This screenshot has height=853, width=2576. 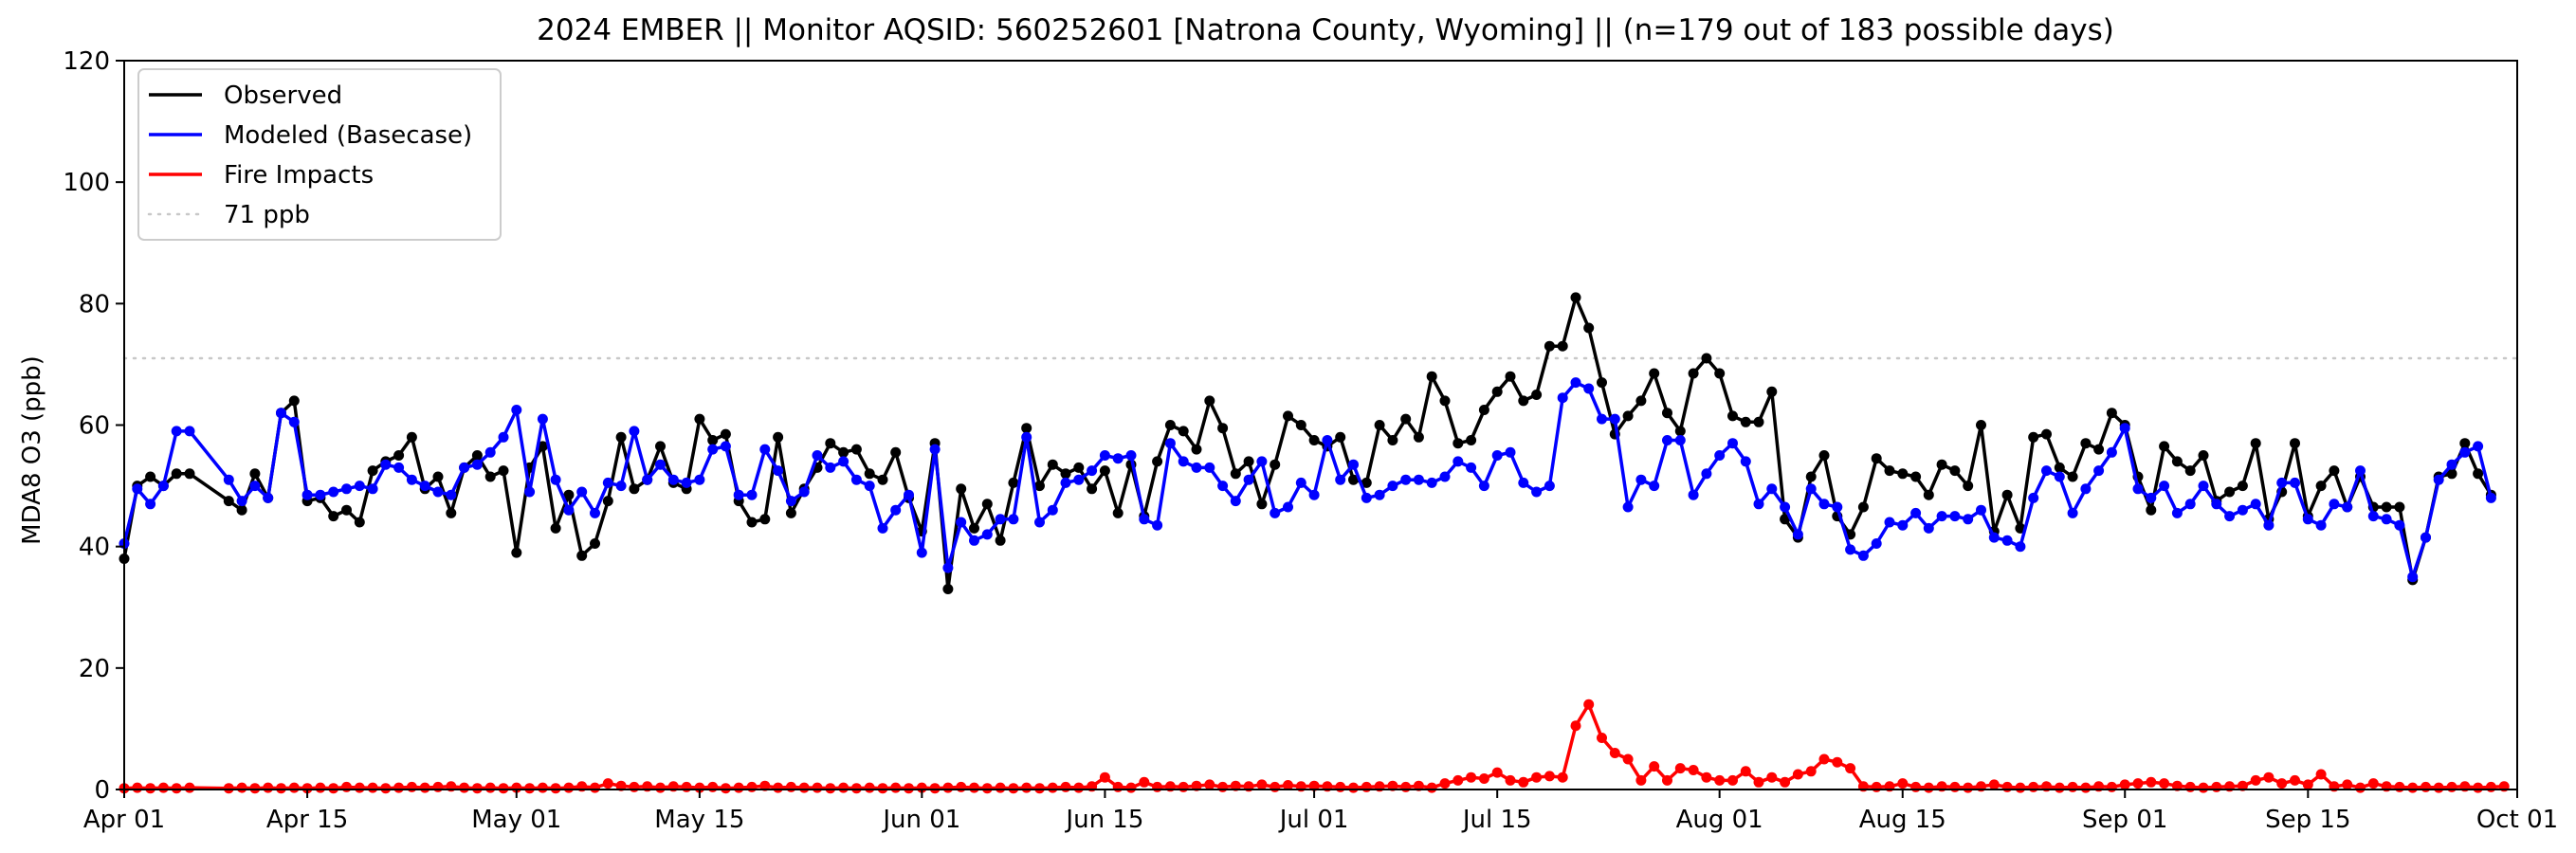 What do you see at coordinates (1902, 820) in the screenshot?
I see `x-tick-label: Aug 15` at bounding box center [1902, 820].